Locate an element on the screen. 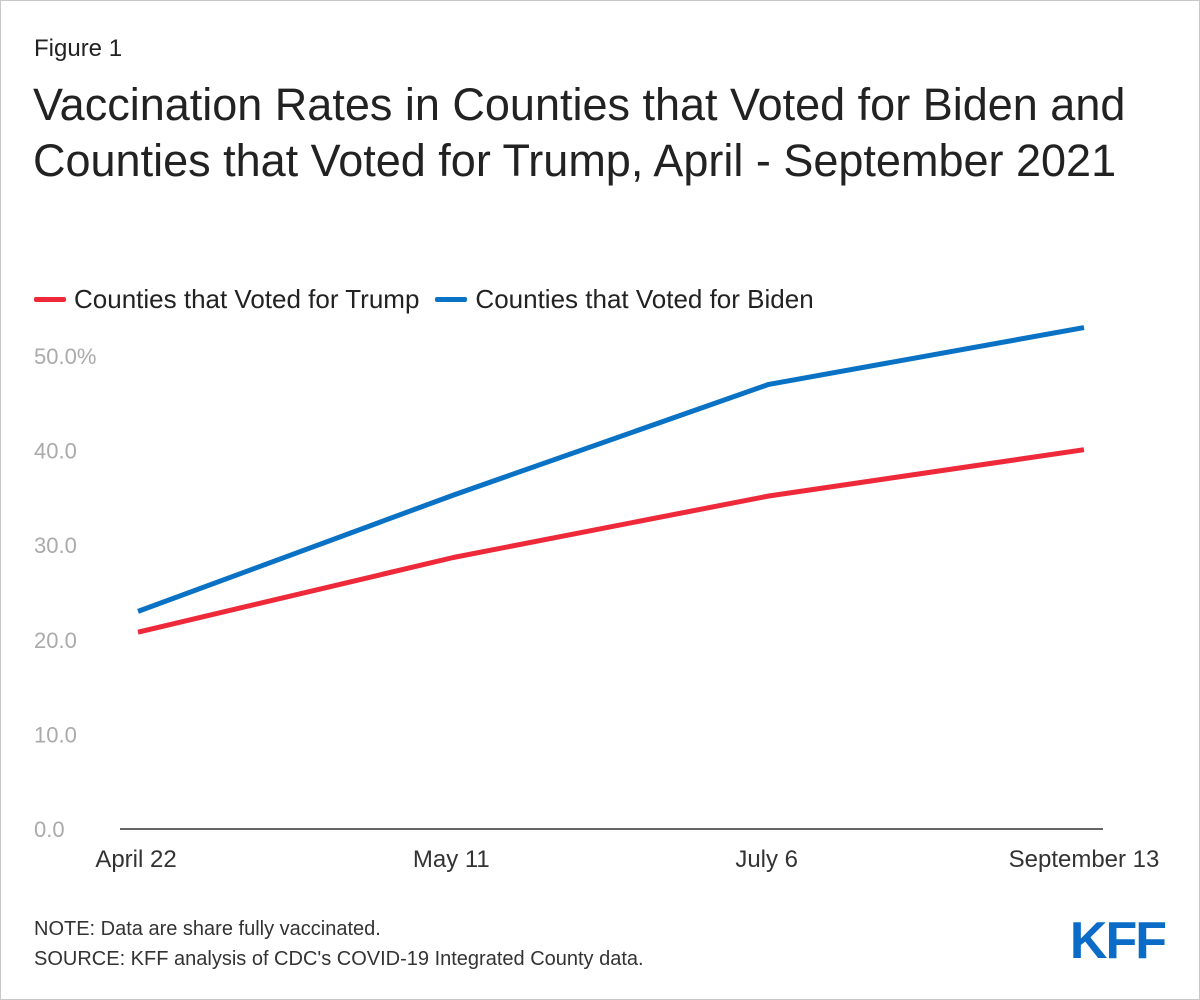 The image size is (1200, 1000). legend-swatch-trump is located at coordinates (50, 299).